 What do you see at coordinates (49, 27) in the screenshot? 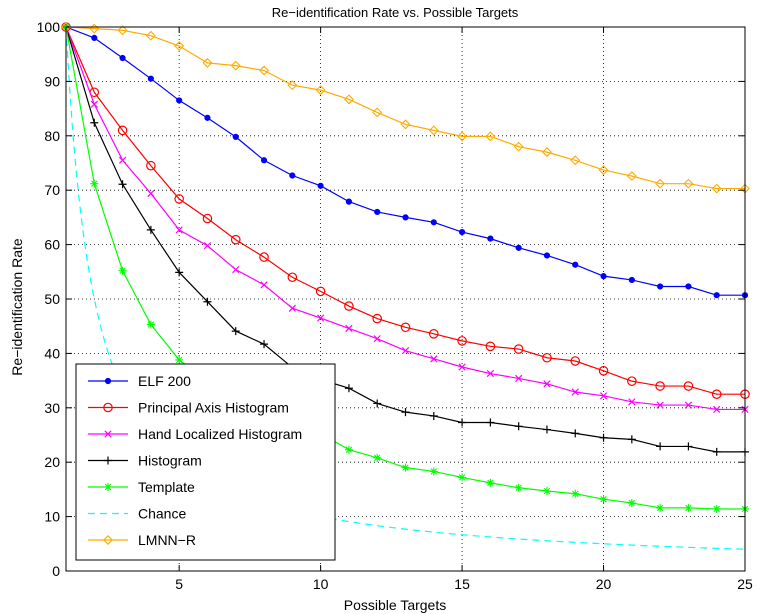
I see `y-tick-label: 100` at bounding box center [49, 27].